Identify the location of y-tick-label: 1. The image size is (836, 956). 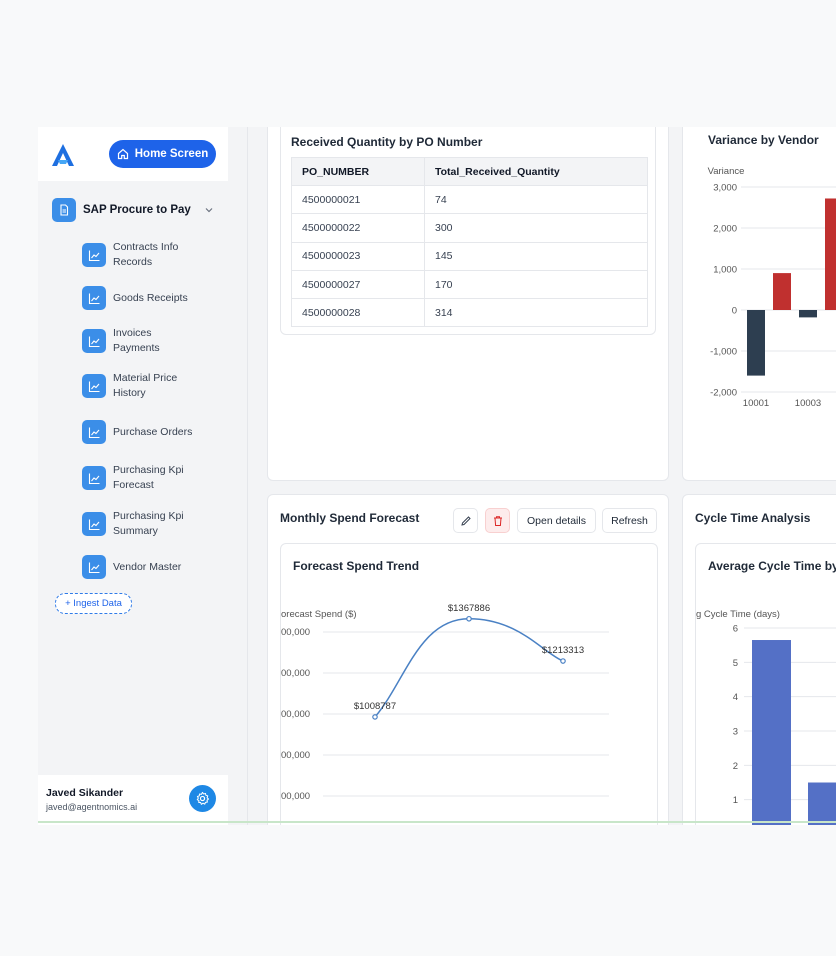
(735, 800).